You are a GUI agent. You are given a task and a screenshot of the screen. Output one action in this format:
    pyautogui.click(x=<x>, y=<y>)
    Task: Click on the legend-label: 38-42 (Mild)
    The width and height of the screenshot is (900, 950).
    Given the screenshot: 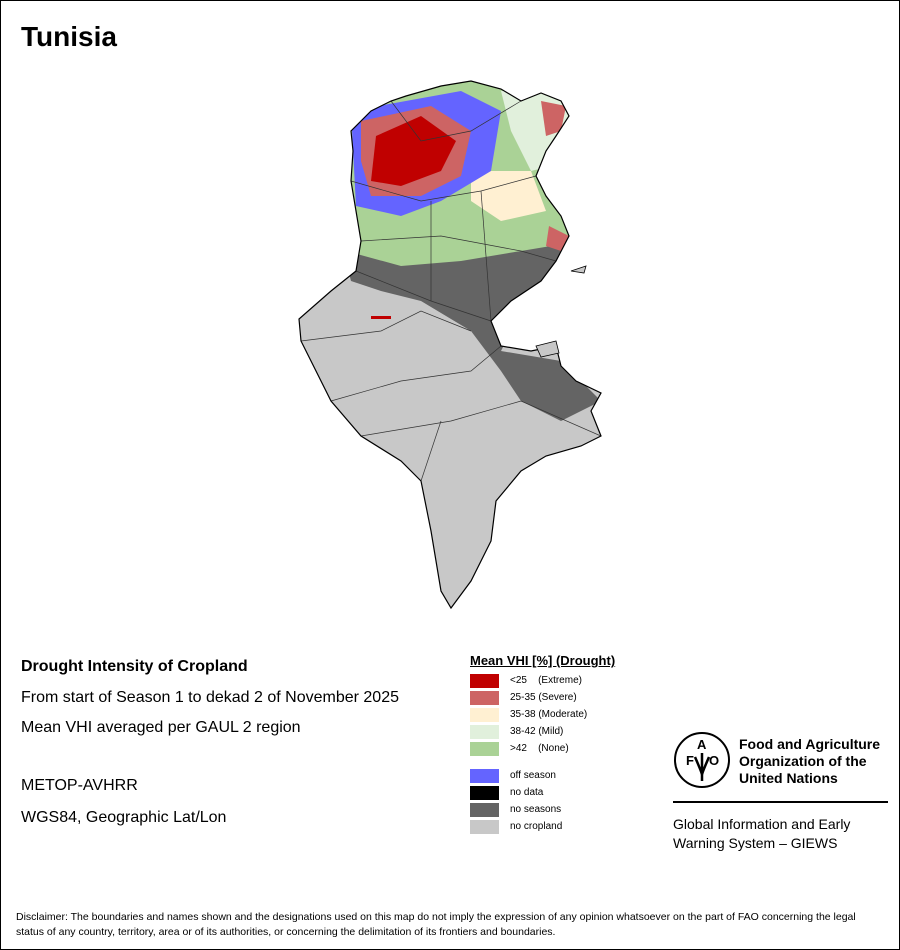 What is the action you would take?
    pyautogui.click(x=537, y=731)
    